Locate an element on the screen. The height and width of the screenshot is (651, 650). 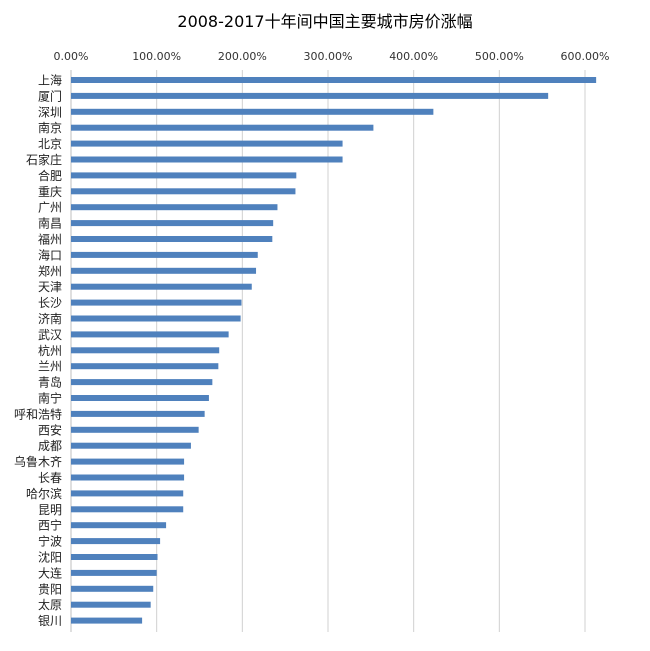
category-label: 厦门 is located at coordinates (50, 95).